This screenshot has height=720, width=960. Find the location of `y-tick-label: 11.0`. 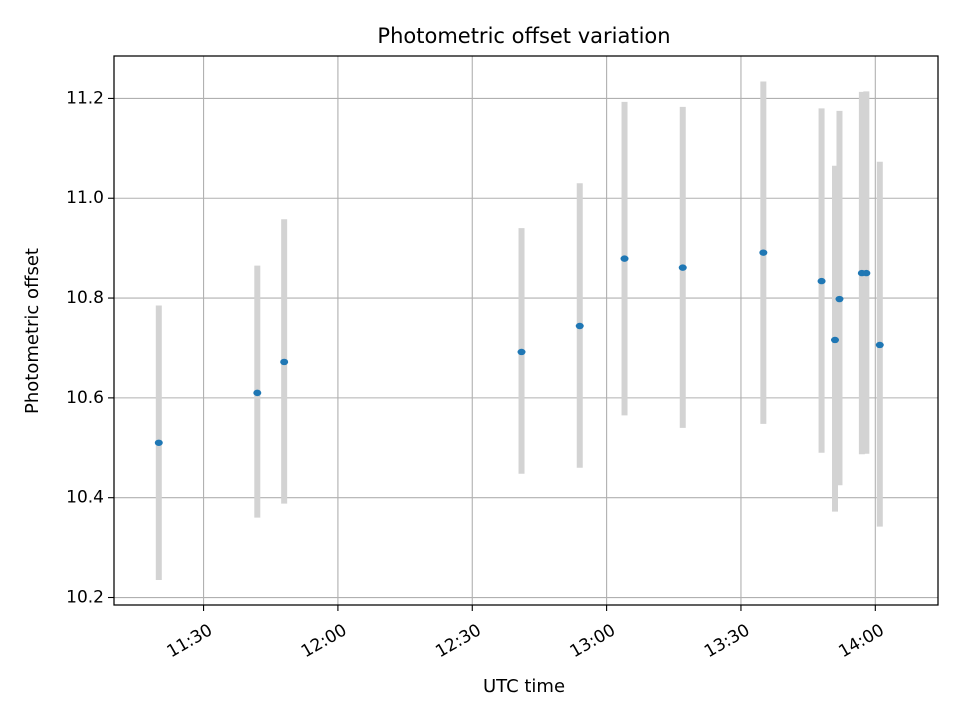

y-tick-label: 11.0 is located at coordinates (85, 198).